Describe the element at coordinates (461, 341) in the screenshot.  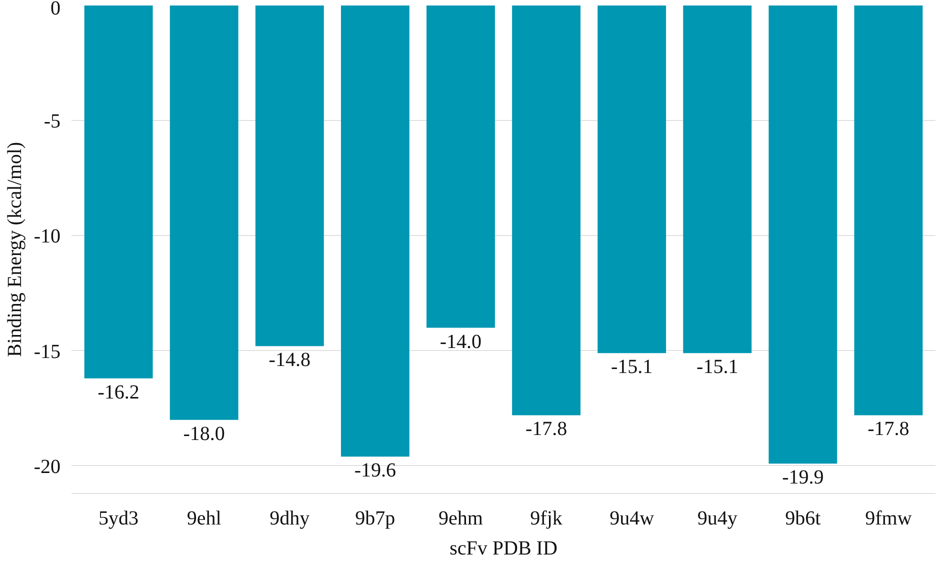
I see `data-label: -14.0` at that location.